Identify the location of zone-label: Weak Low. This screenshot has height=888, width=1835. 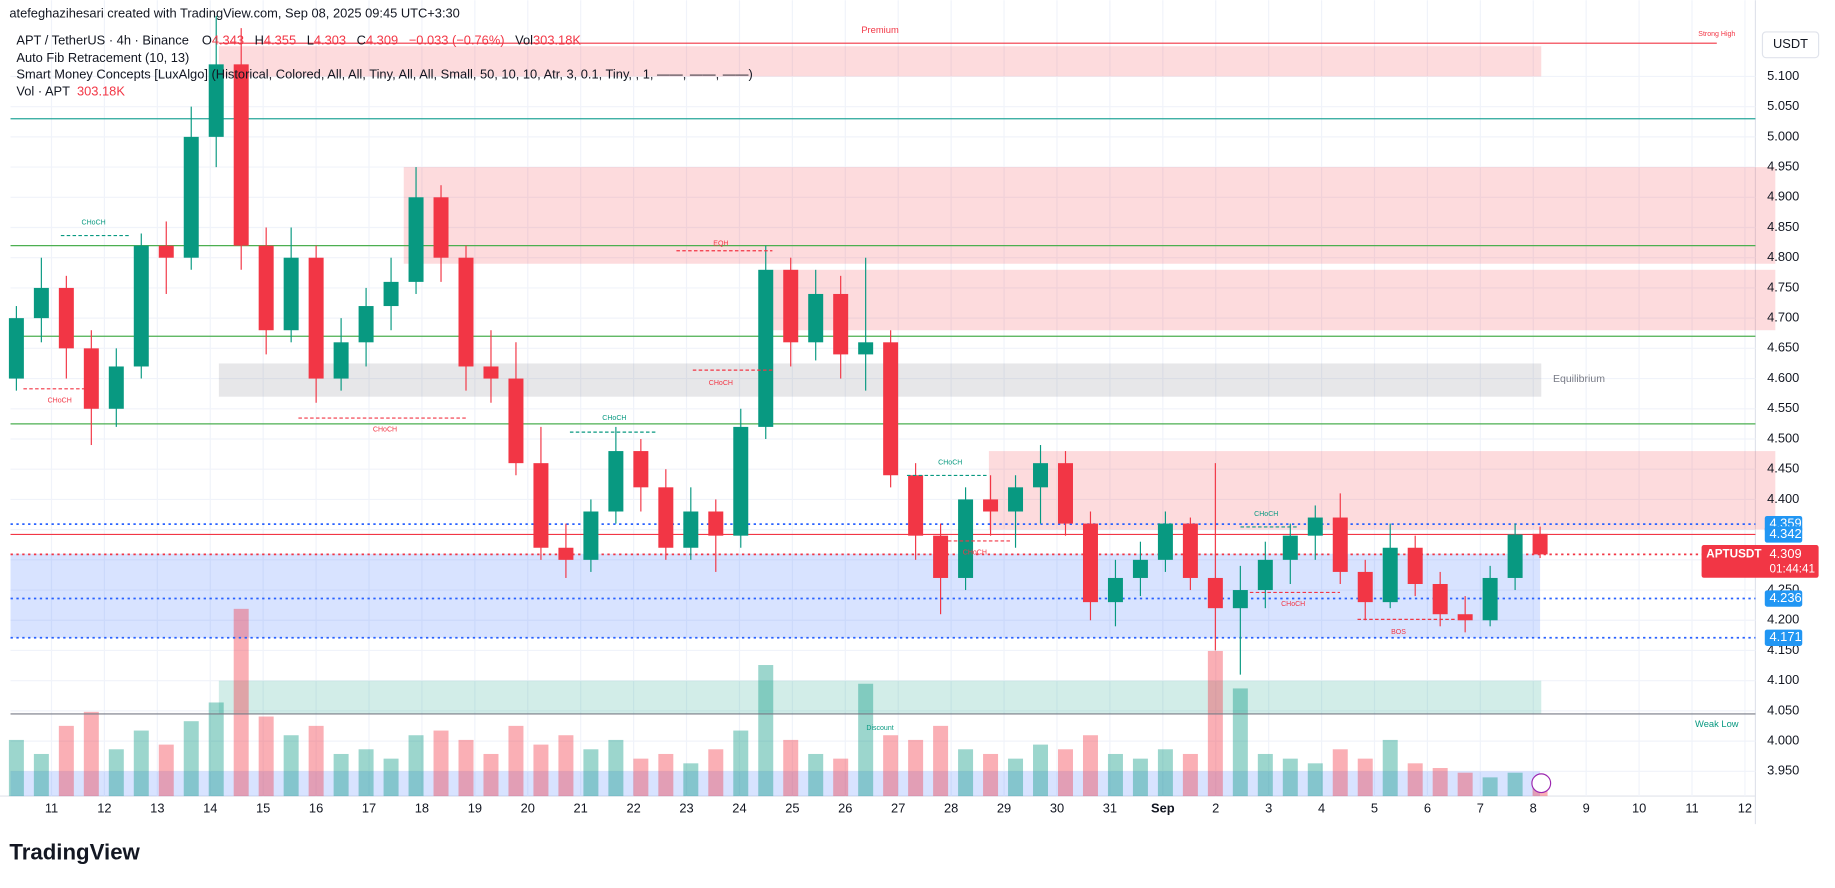
(1717, 724).